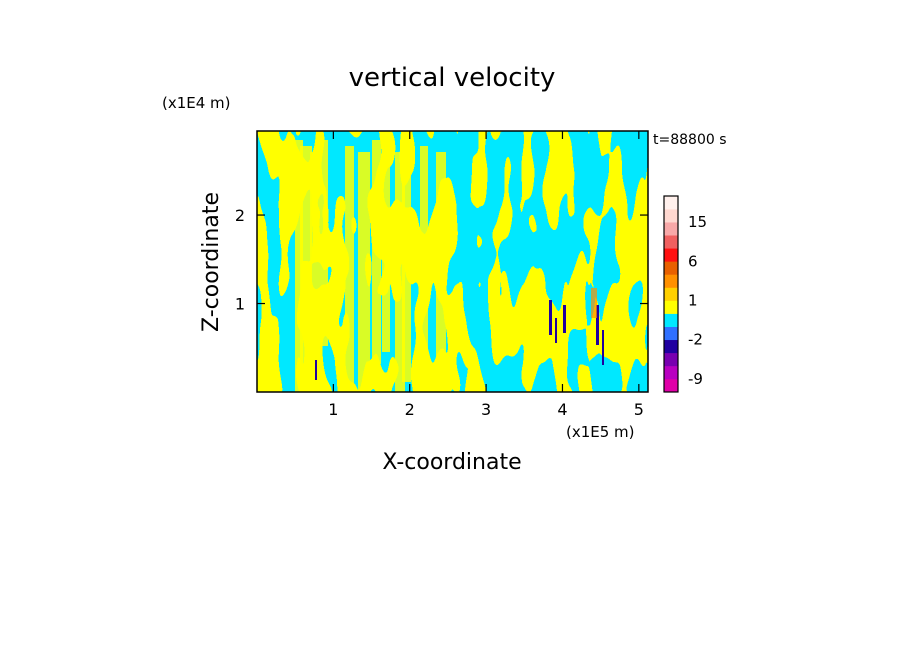 This screenshot has width=904, height=654. I want to click on colorbar-label: 1, so click(693, 301).